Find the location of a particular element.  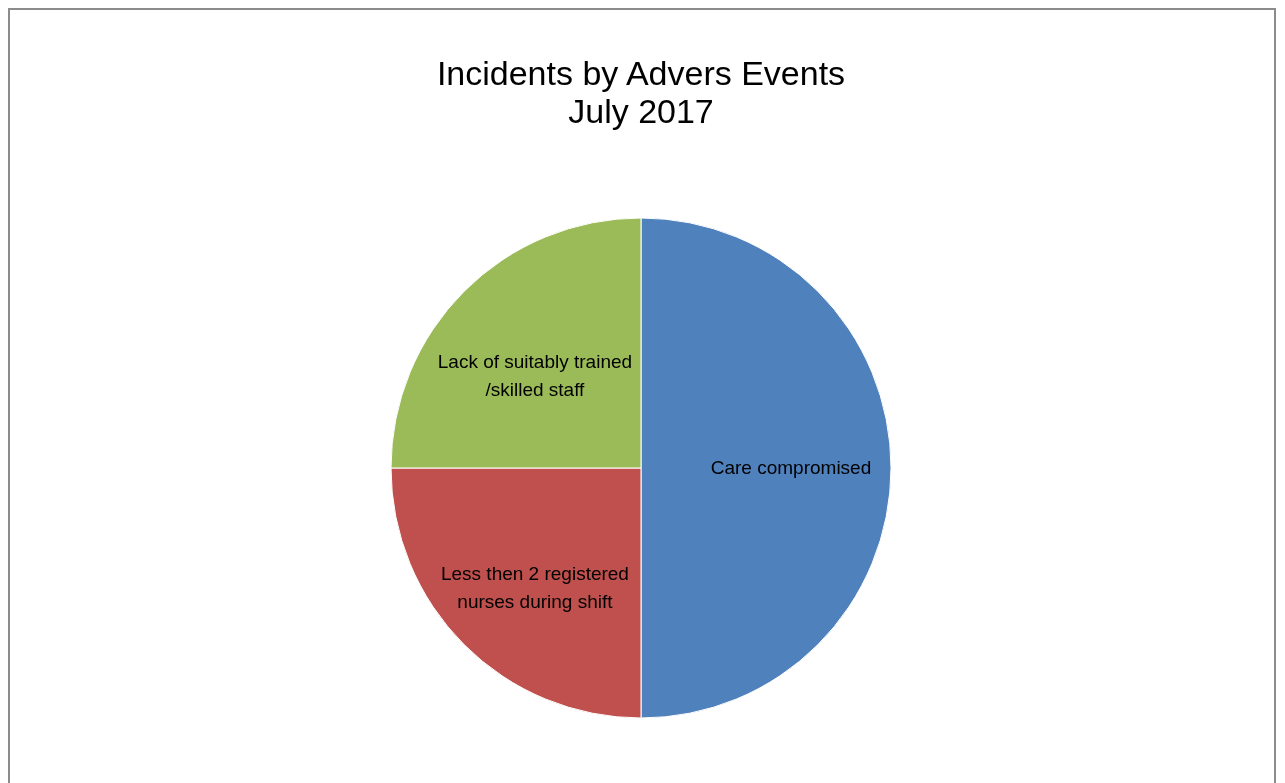

slice-label: Care compromised is located at coordinates (791, 467).